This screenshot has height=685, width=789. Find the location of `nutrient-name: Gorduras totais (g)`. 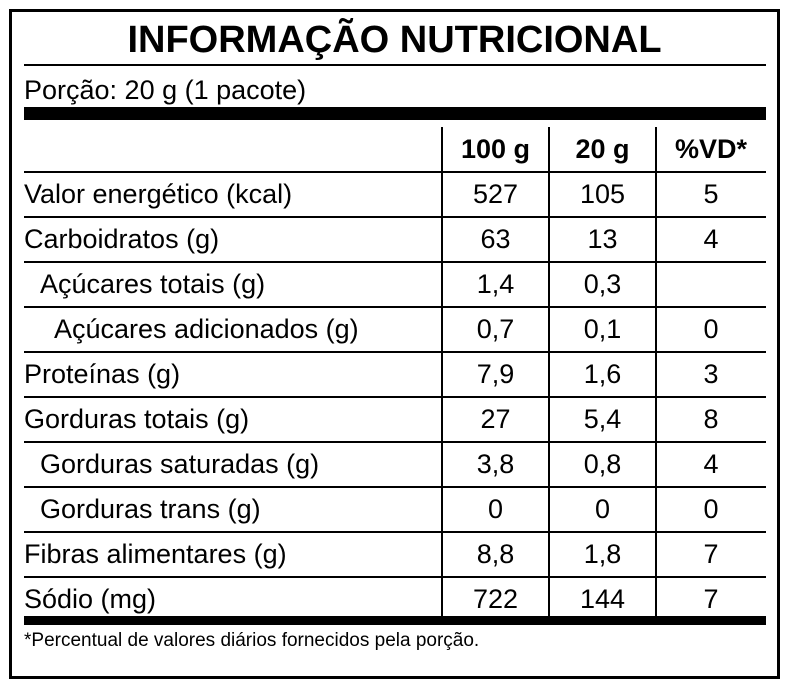

nutrient-name: Gorduras totais (g) is located at coordinates (137, 419).